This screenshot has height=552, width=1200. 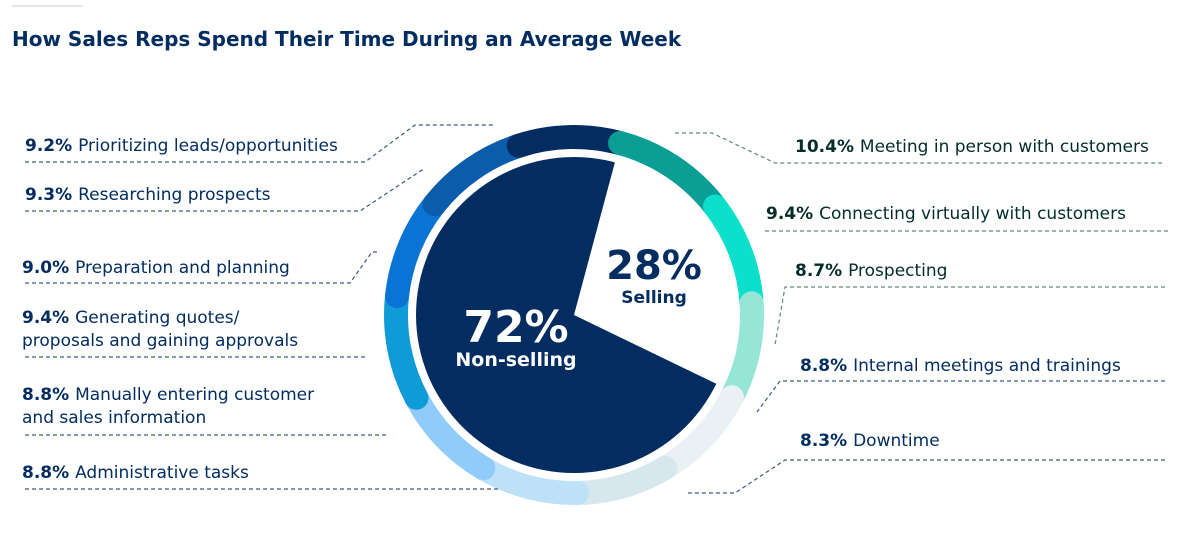 I want to click on slice-label: 9.3% Researching prospects, so click(x=148, y=195).